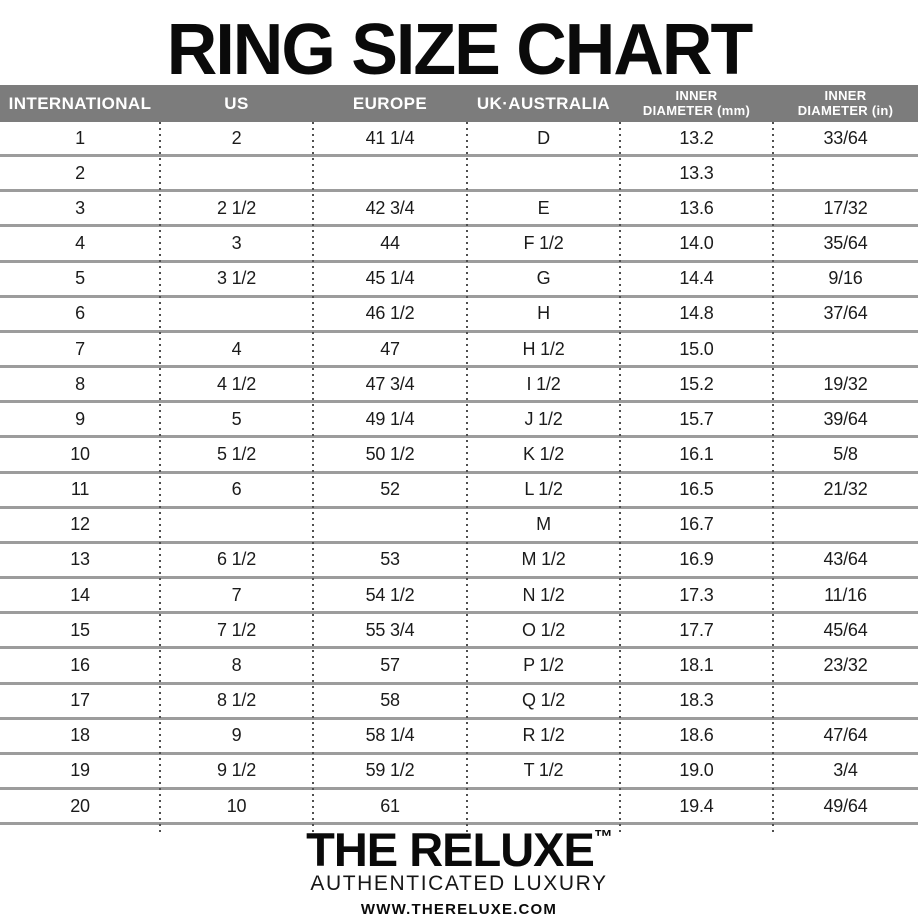 This screenshot has width=918, height=918. I want to click on cell-uk-australia: M, so click(543, 524).